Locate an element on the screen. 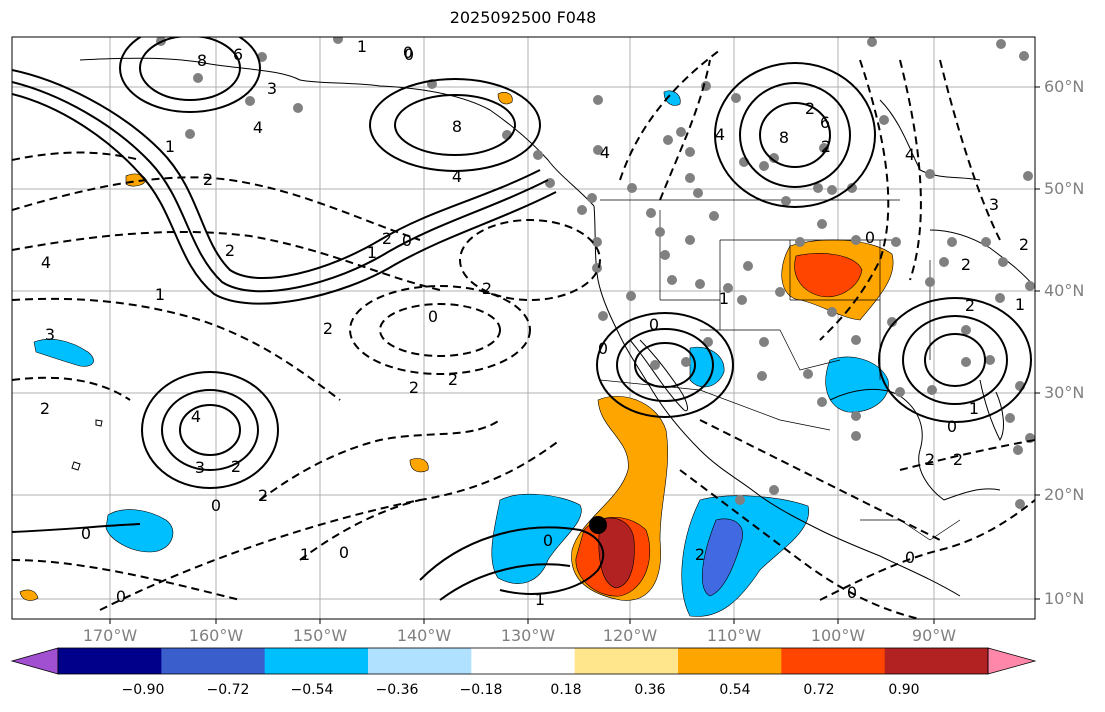 The image size is (1105, 712). colorbar-tick: −0.72 is located at coordinates (228, 690).